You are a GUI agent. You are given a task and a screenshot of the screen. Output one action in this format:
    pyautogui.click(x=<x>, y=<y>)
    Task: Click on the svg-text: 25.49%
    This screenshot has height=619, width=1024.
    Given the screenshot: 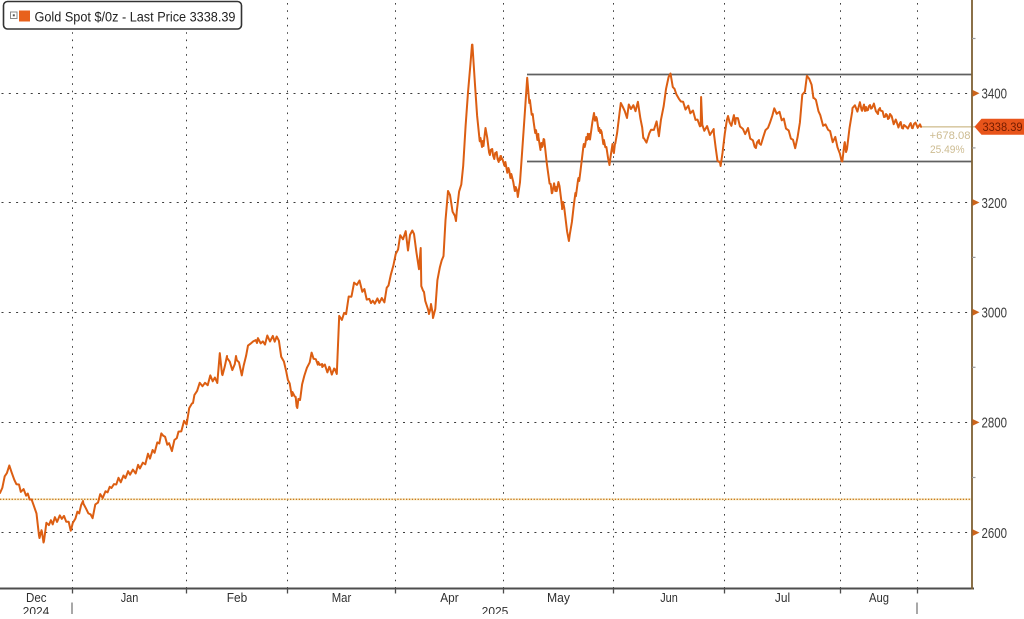 What is the action you would take?
    pyautogui.click(x=947, y=150)
    